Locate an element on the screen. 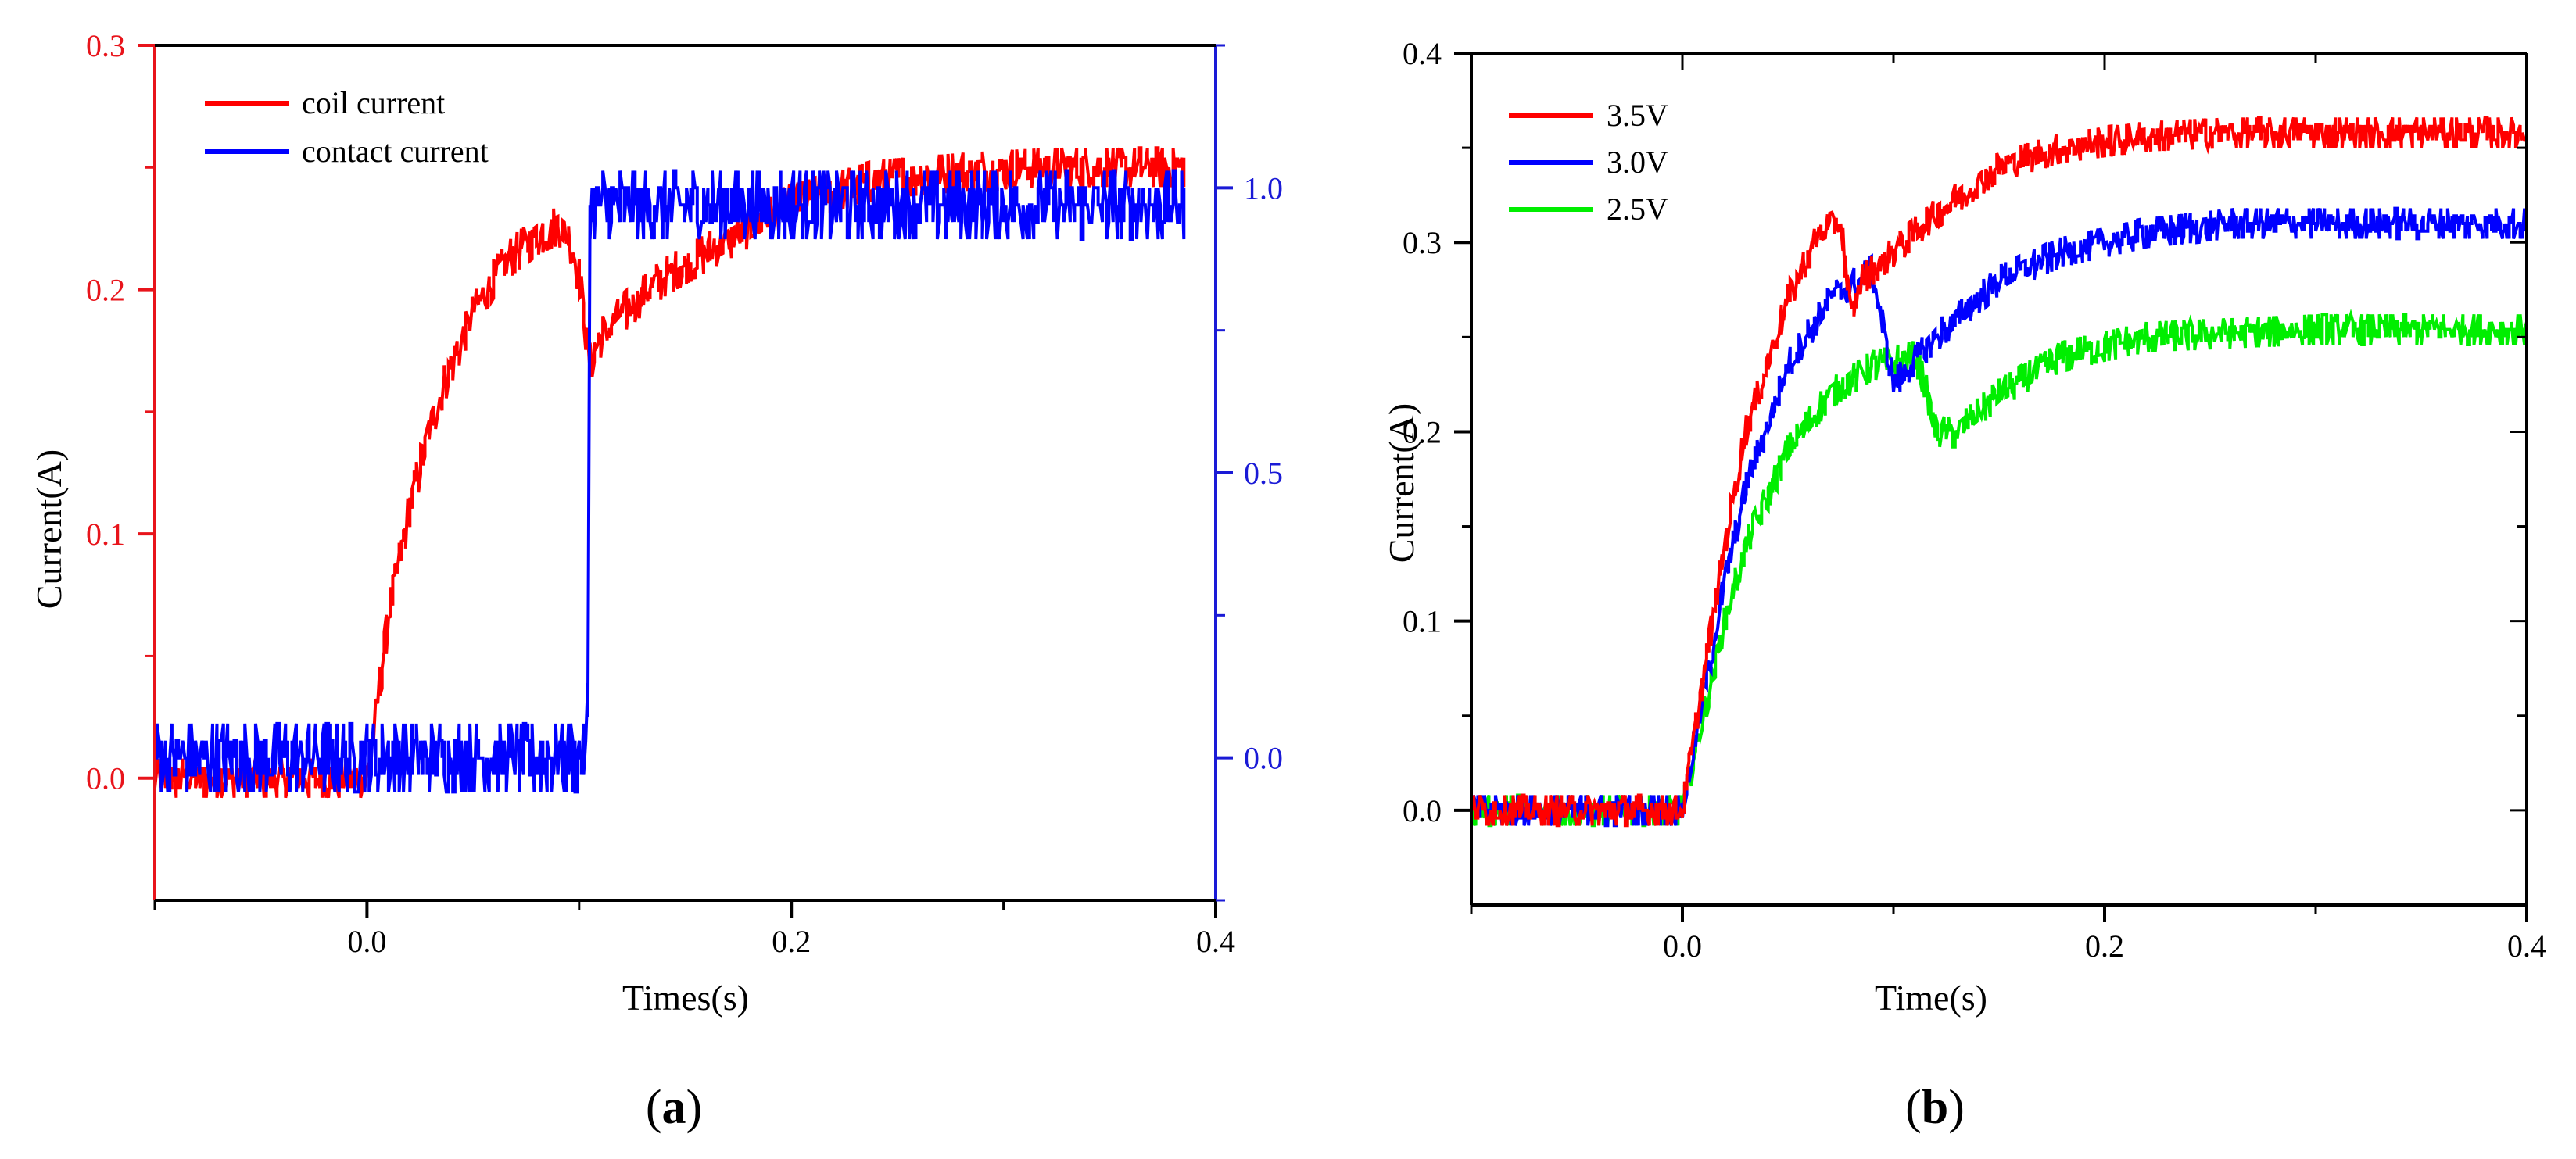  y2-tick-label: 0.0 is located at coordinates (1263, 758).